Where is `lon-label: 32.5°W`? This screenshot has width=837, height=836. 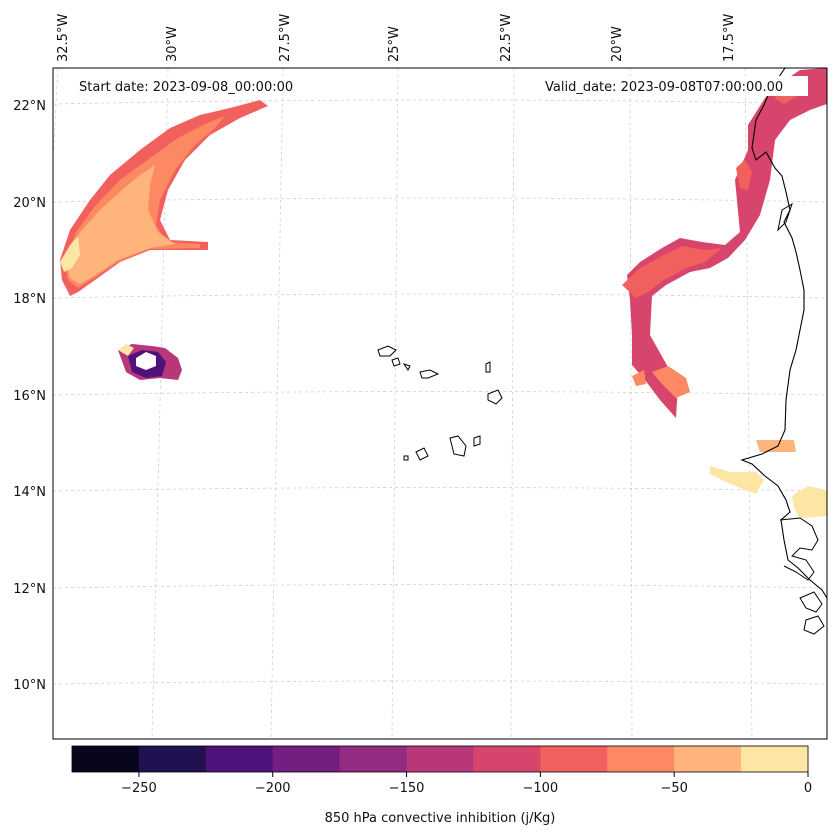 lon-label: 32.5°W is located at coordinates (63, 38).